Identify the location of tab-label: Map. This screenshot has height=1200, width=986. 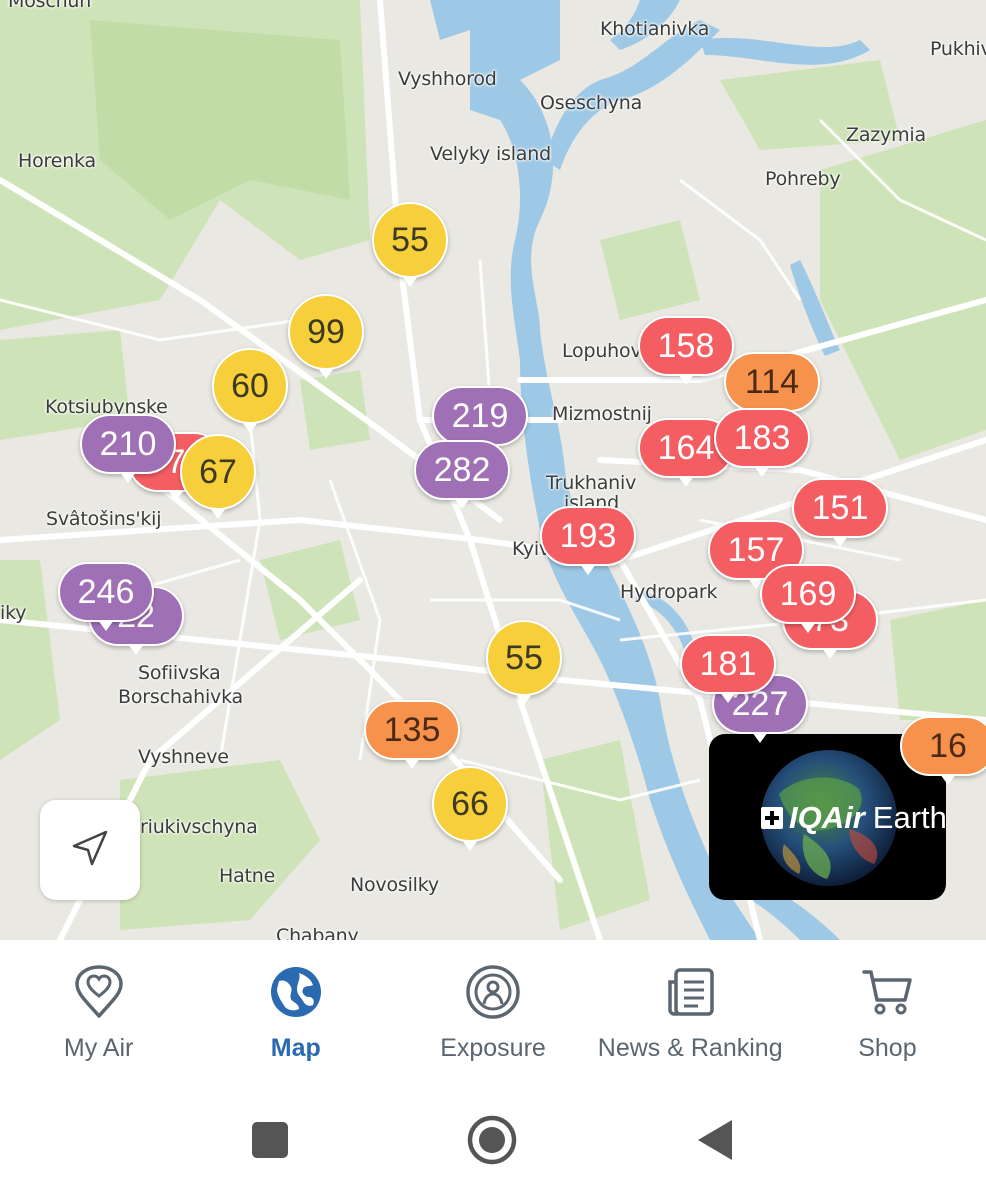
(295, 1048).